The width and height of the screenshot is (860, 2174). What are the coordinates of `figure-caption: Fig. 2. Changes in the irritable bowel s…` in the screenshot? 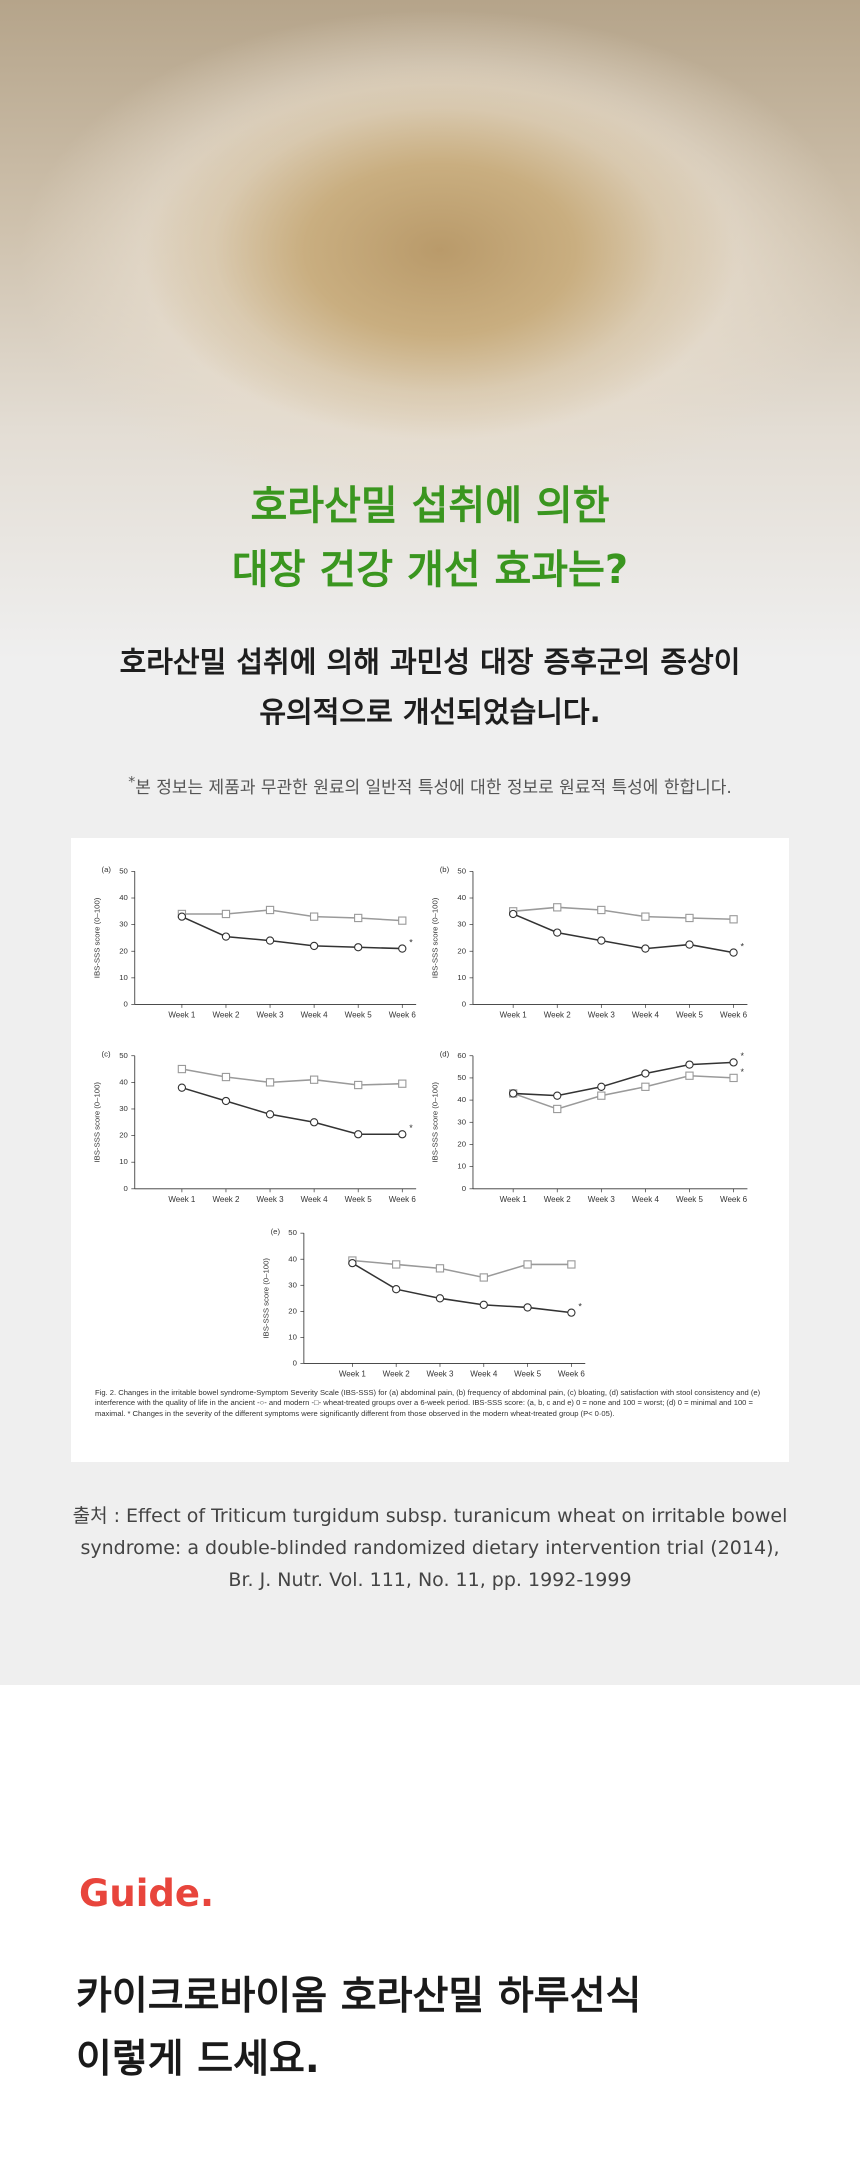 It's located at (428, 1403).